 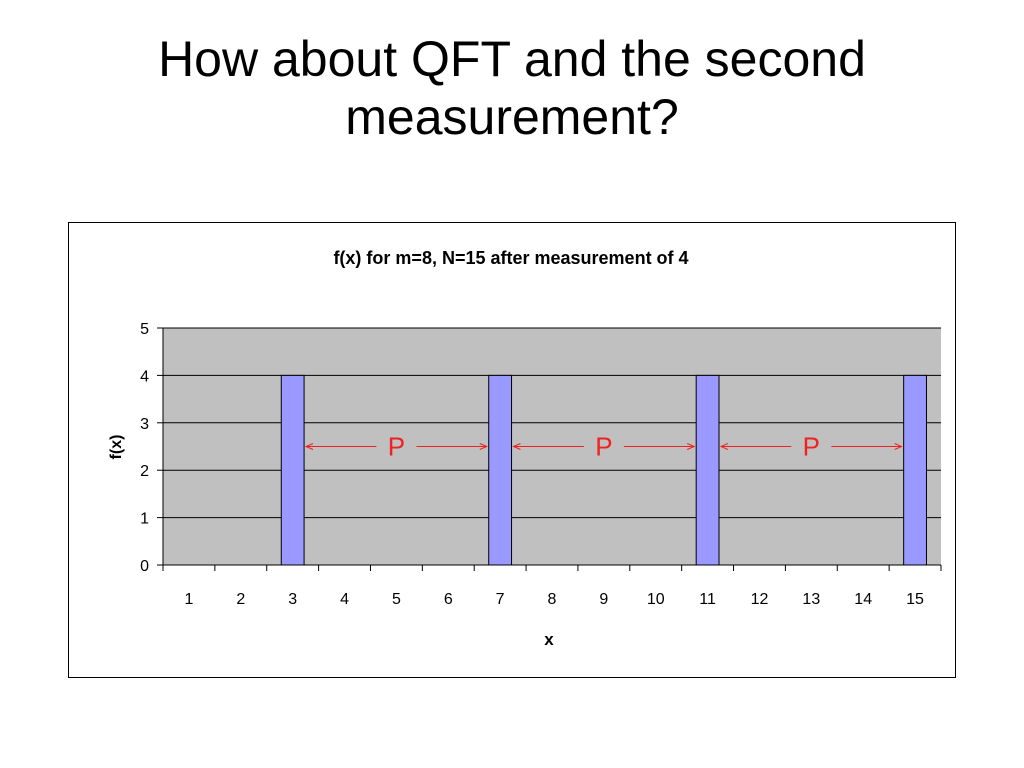 What do you see at coordinates (512, 59) in the screenshot?
I see `title-line-1: How about QFT and the second` at bounding box center [512, 59].